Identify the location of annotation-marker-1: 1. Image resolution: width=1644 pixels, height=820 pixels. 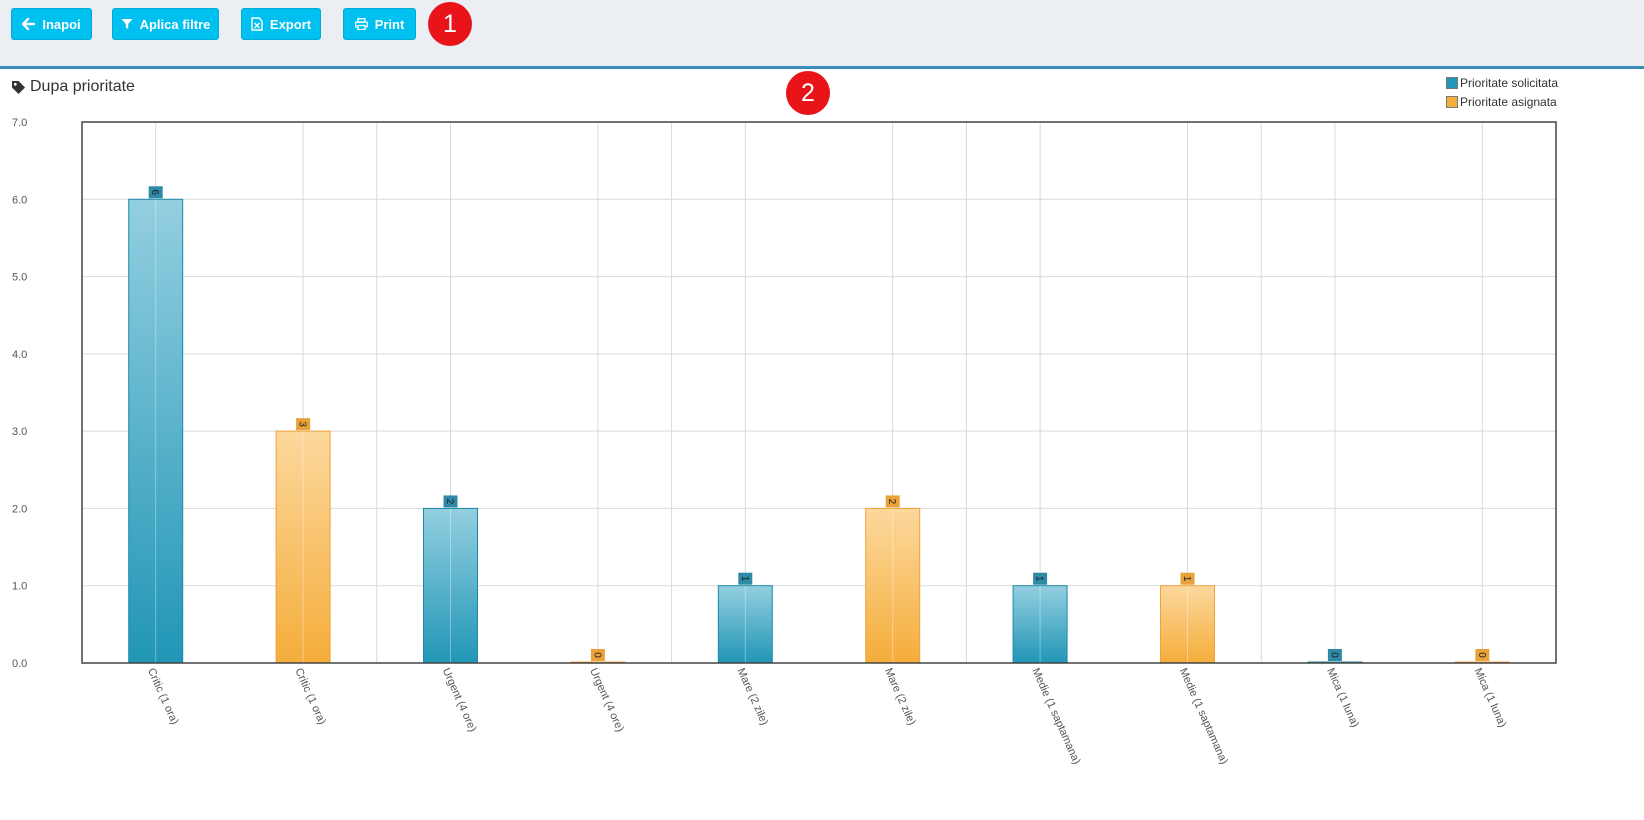
(450, 24).